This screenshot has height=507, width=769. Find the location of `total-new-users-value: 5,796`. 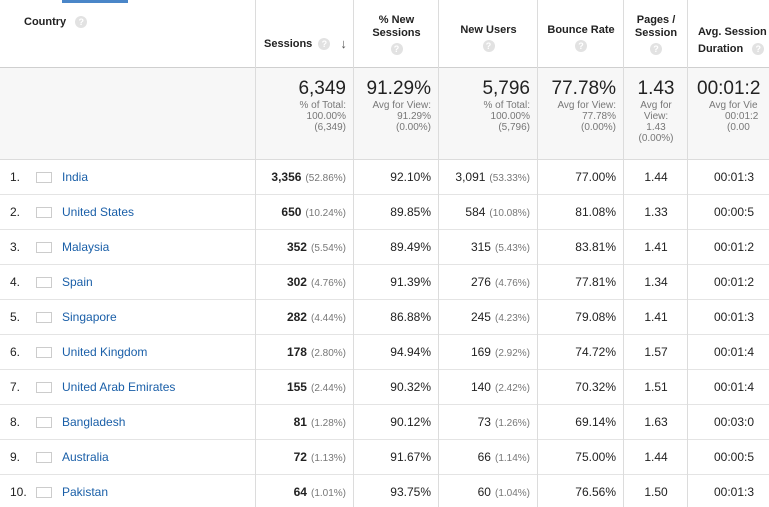

total-new-users-value: 5,796 is located at coordinates (506, 88).